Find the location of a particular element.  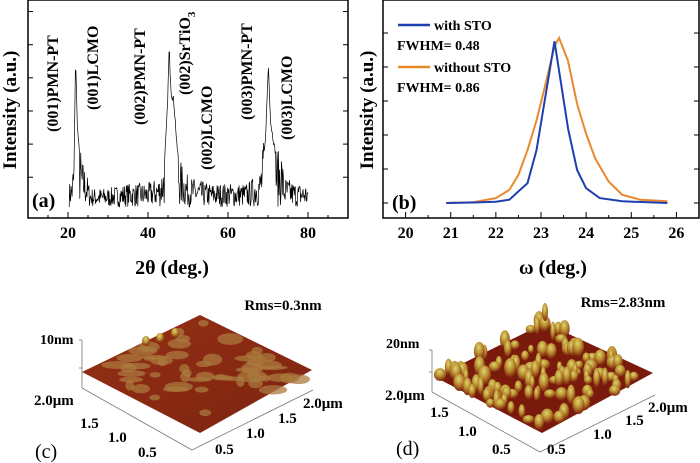

legend-with-sto-label: with STO is located at coordinates (463, 26).